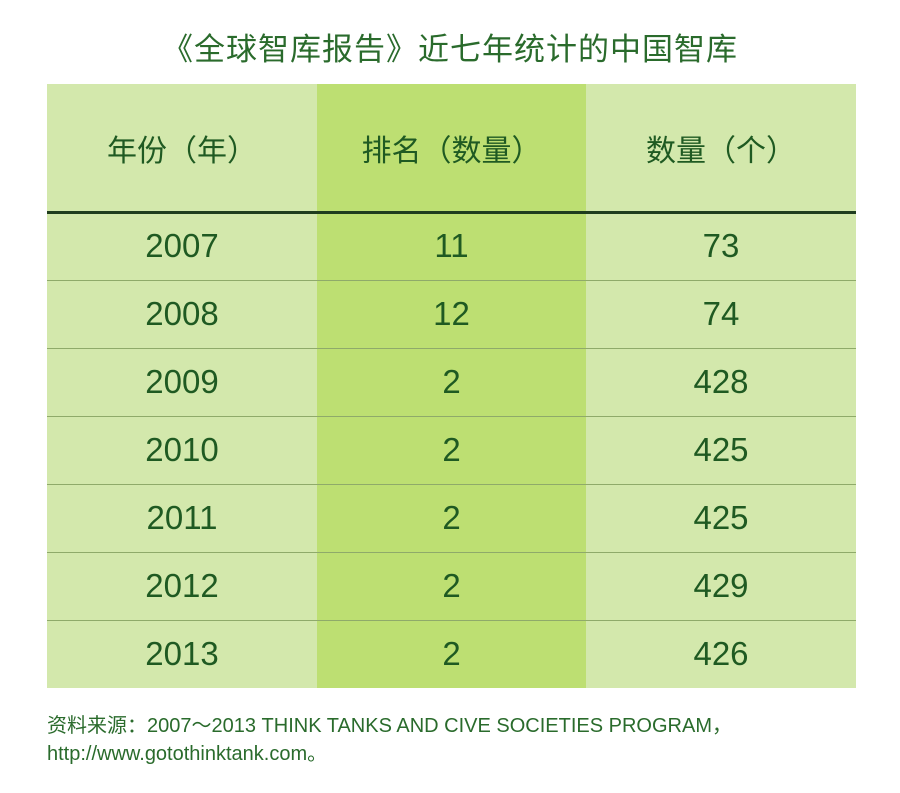 This screenshot has height=793, width=900. Describe the element at coordinates (721, 381) in the screenshot. I see `cell-count: 428` at that location.